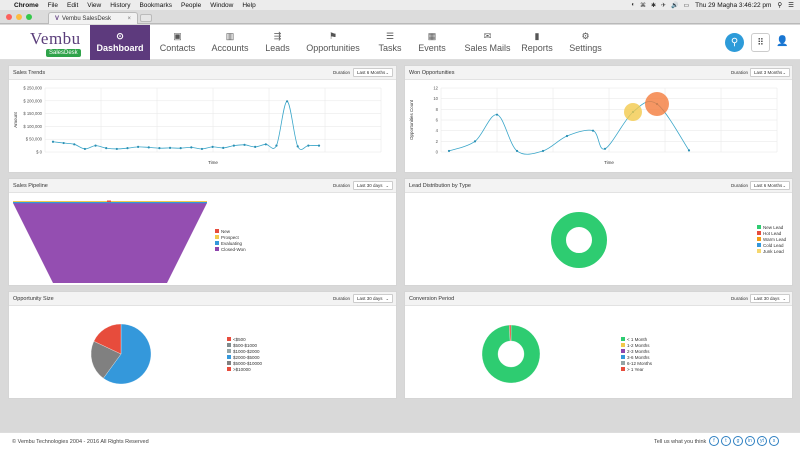  What do you see at coordinates (636, 369) in the screenshot?
I see `legend-item: > 1 Year` at bounding box center [636, 369].